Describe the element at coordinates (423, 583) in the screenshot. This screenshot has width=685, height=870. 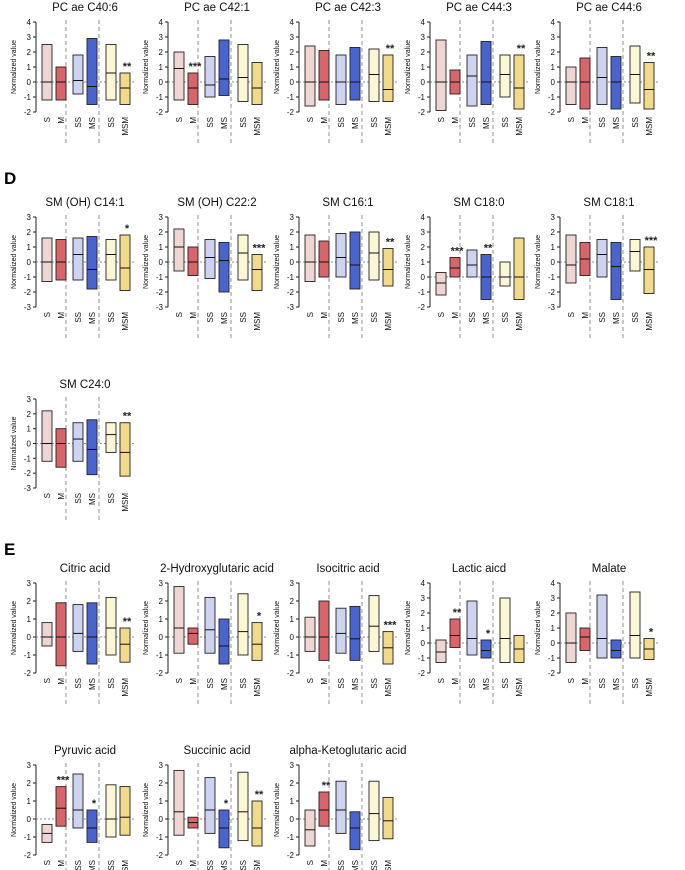
I see `y-tick-label: 4` at that location.